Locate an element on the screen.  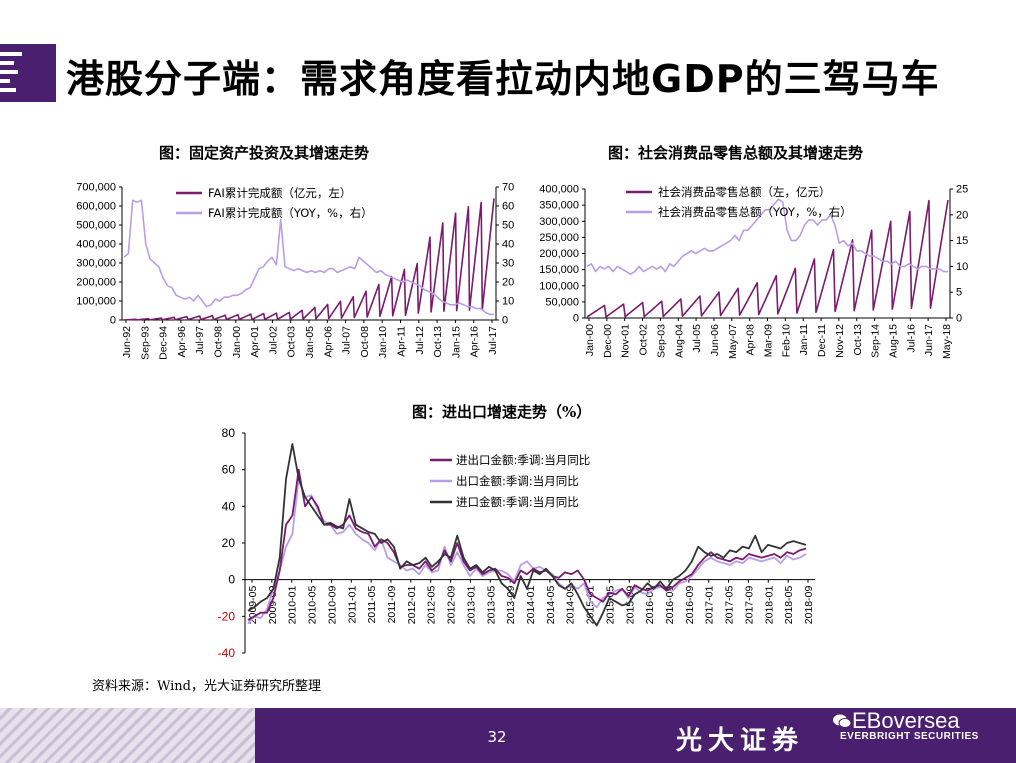
x-tick-label: Jul-17 is located at coordinates (493, 340).